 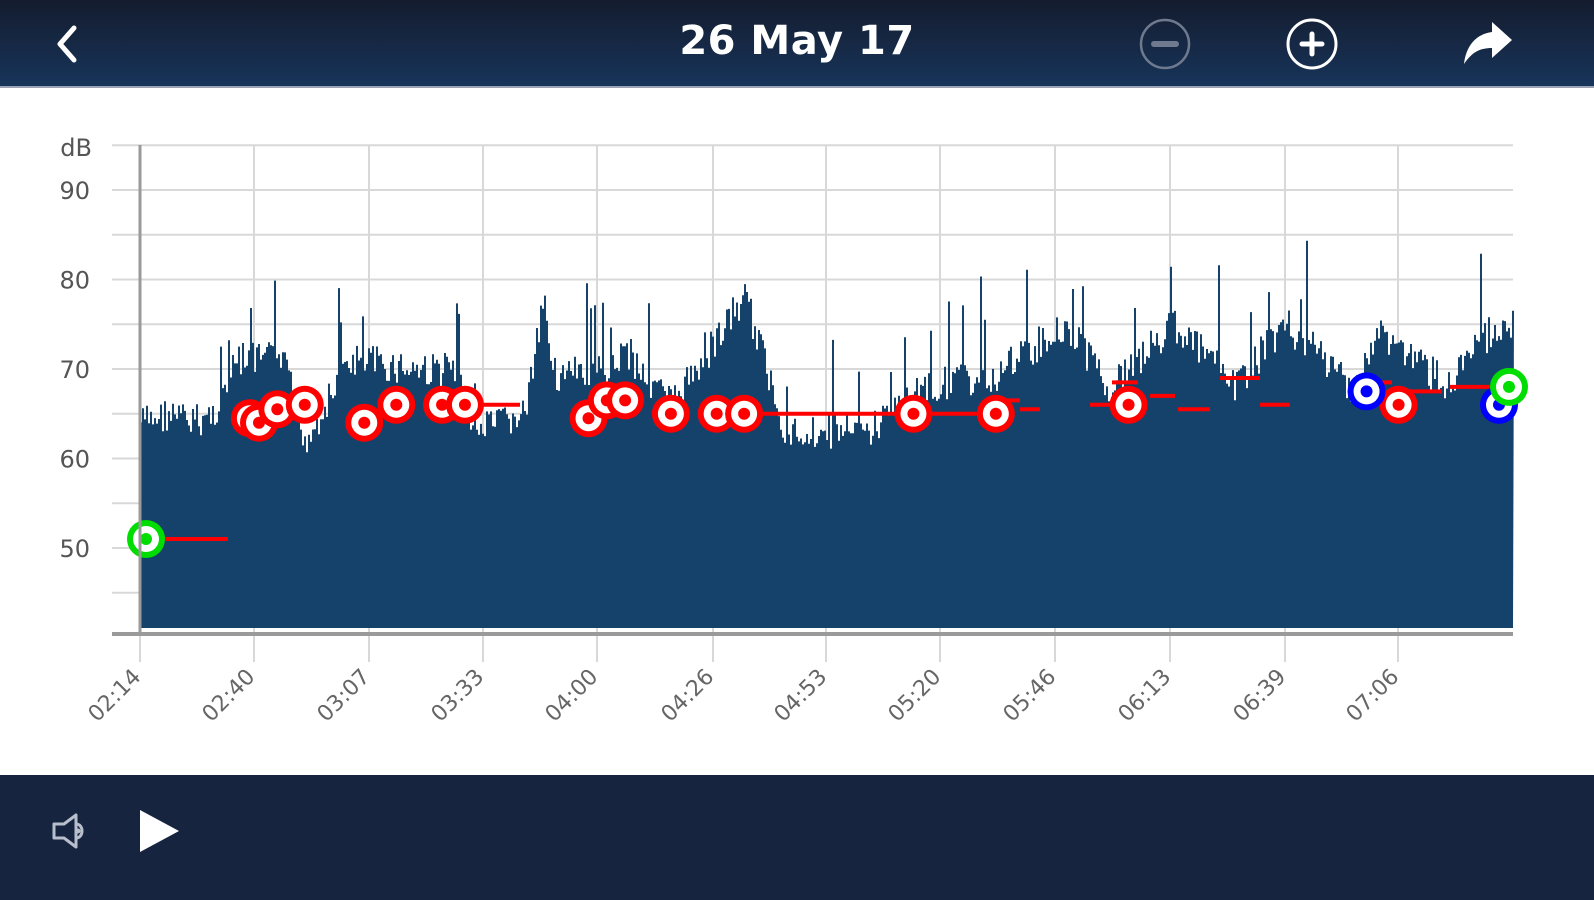 What do you see at coordinates (1366, 391) in the screenshot?
I see `event-marker-blue` at bounding box center [1366, 391].